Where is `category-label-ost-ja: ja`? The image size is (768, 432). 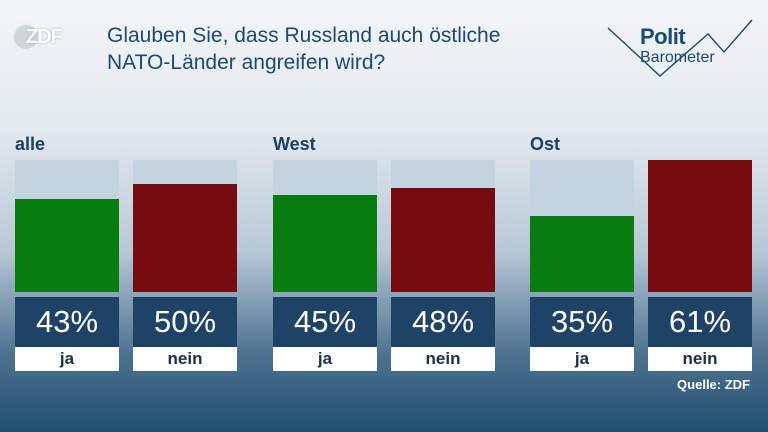 category-label-ost-ja: ja is located at coordinates (582, 359).